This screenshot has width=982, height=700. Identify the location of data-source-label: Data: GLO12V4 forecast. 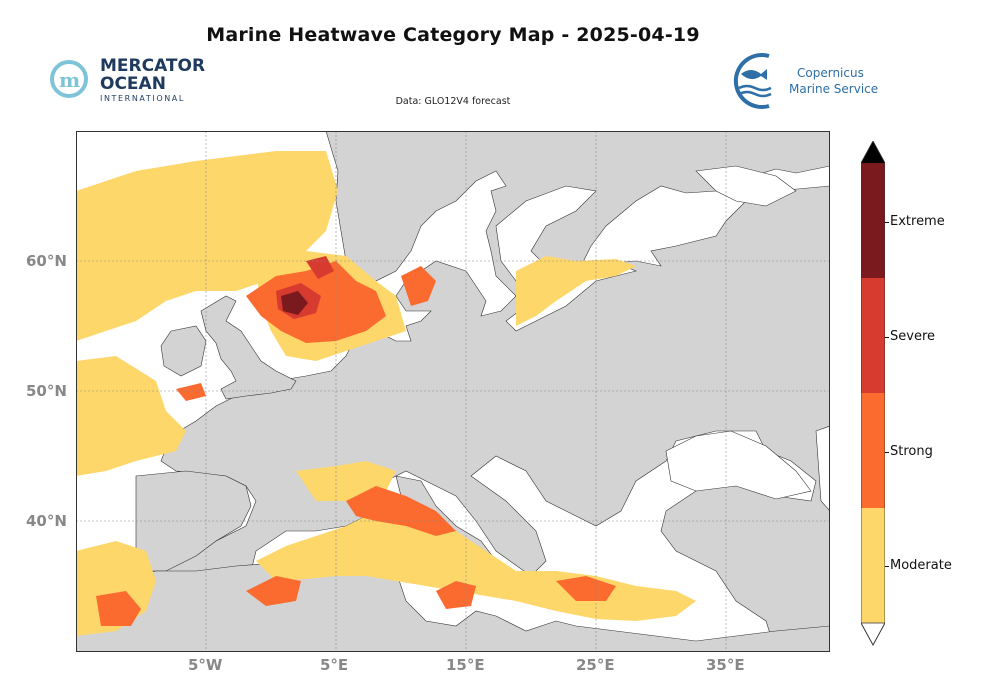
(453, 101).